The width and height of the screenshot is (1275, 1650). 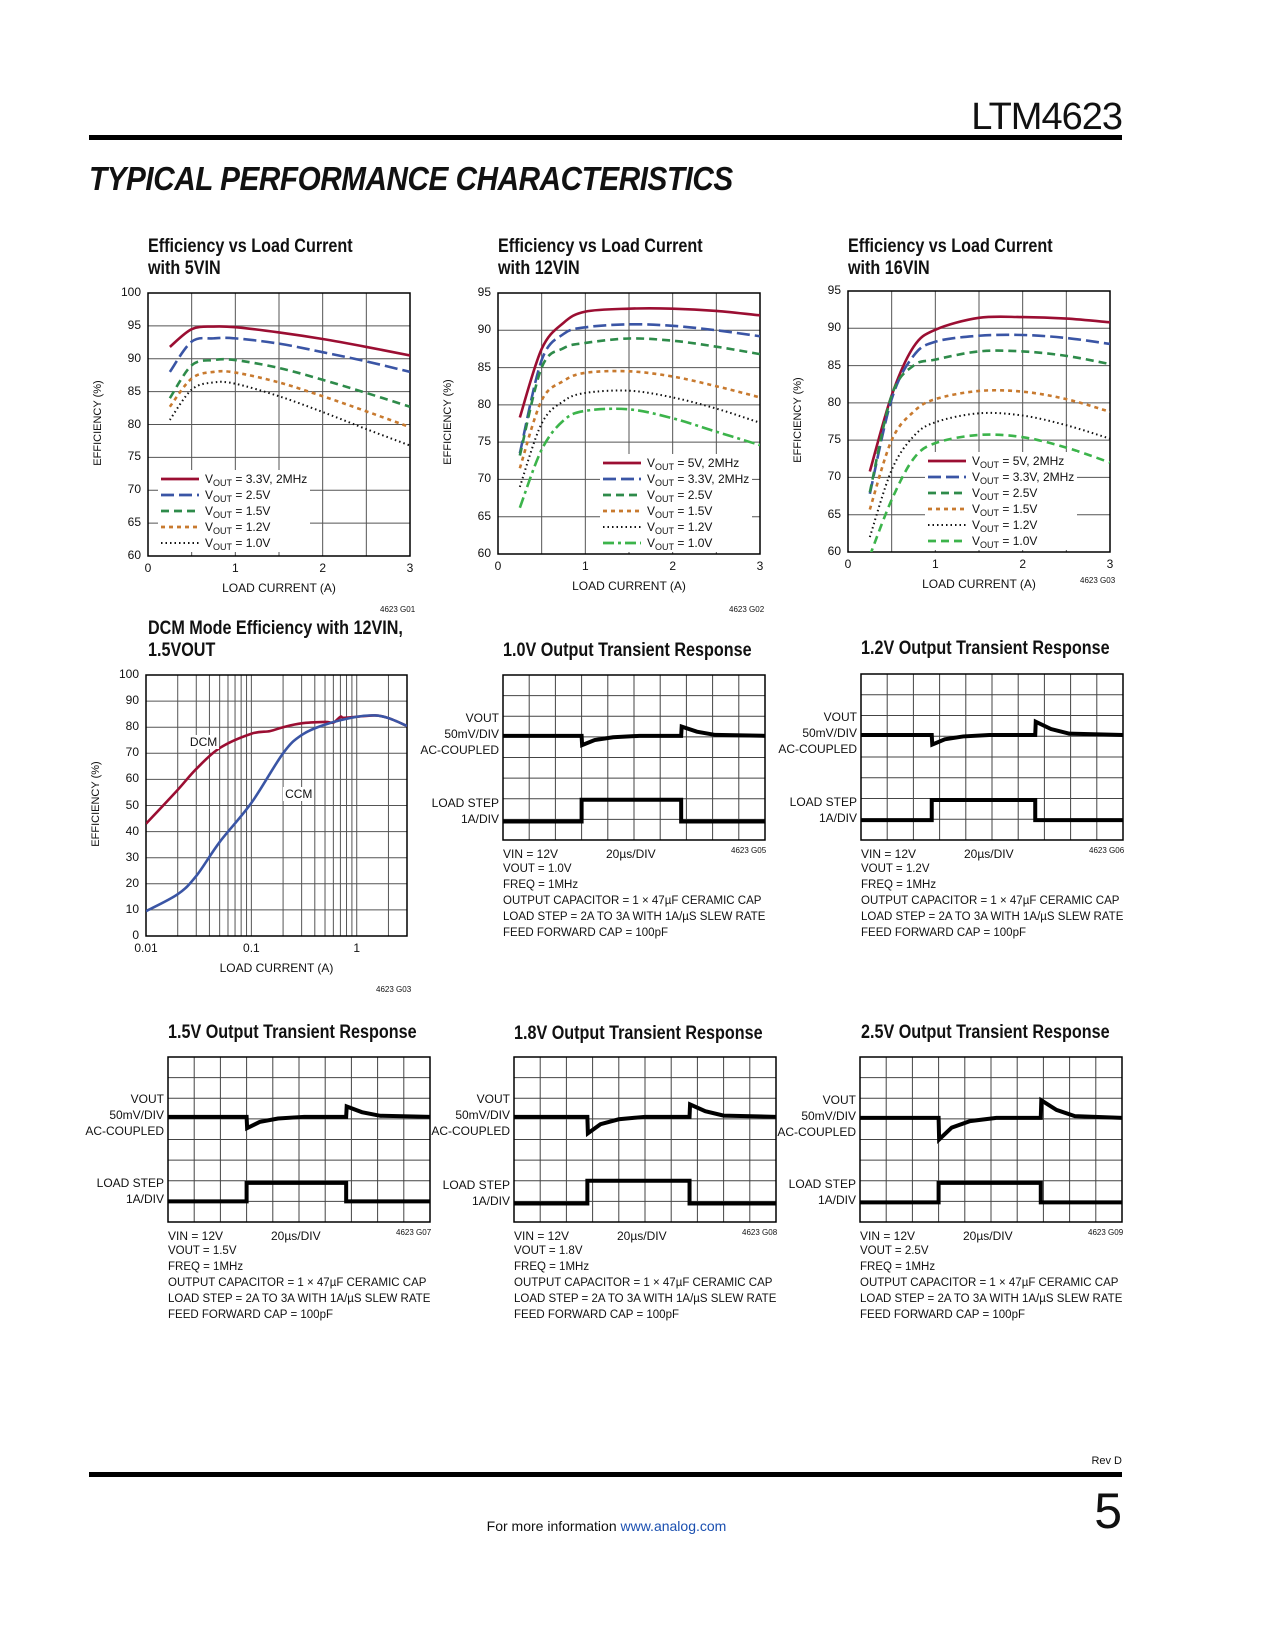 I want to click on website-link: www.analog.com, so click(x=673, y=1526).